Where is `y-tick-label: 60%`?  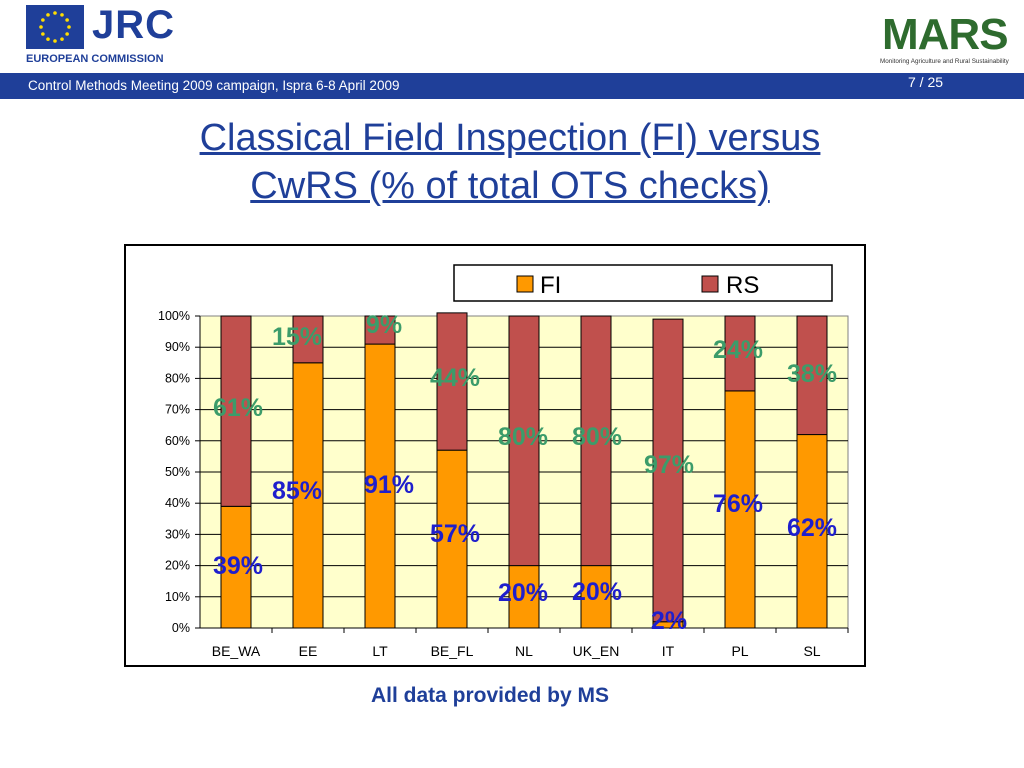 y-tick-label: 60% is located at coordinates (177, 441).